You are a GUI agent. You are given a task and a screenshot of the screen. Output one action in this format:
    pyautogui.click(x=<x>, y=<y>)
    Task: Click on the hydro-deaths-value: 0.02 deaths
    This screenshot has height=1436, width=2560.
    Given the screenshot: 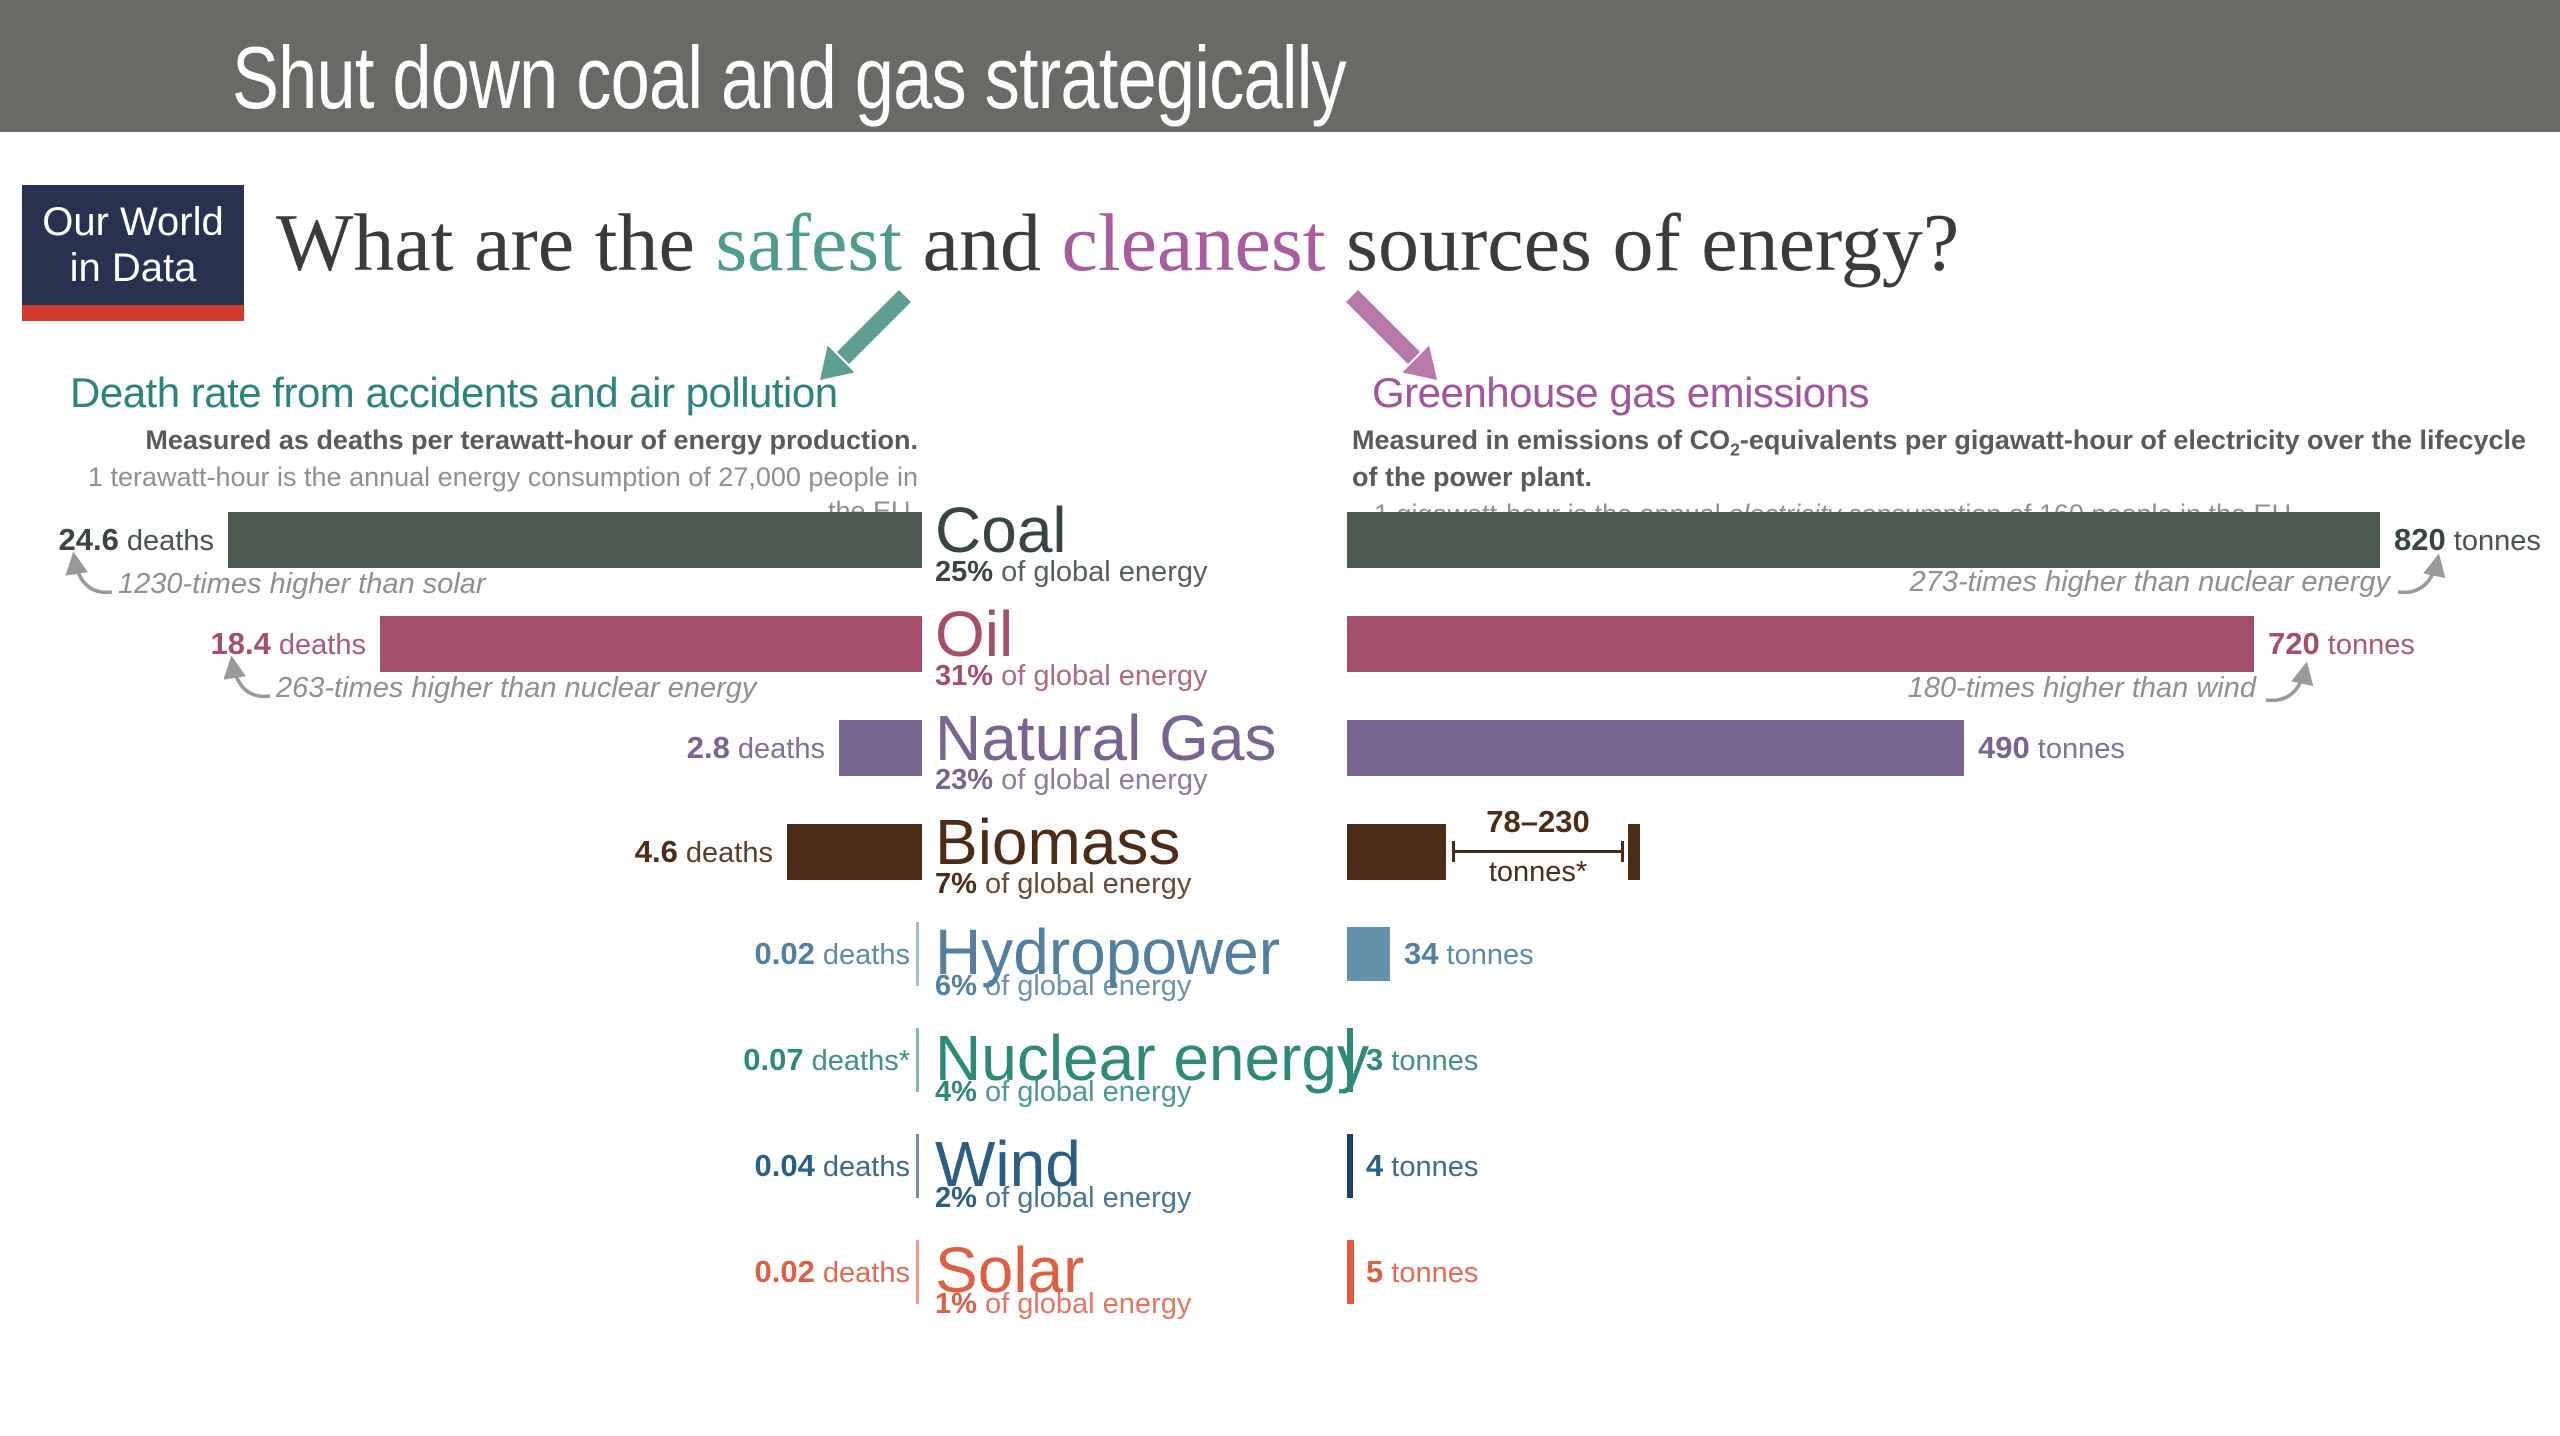 What is the action you would take?
    pyautogui.click(x=832, y=953)
    